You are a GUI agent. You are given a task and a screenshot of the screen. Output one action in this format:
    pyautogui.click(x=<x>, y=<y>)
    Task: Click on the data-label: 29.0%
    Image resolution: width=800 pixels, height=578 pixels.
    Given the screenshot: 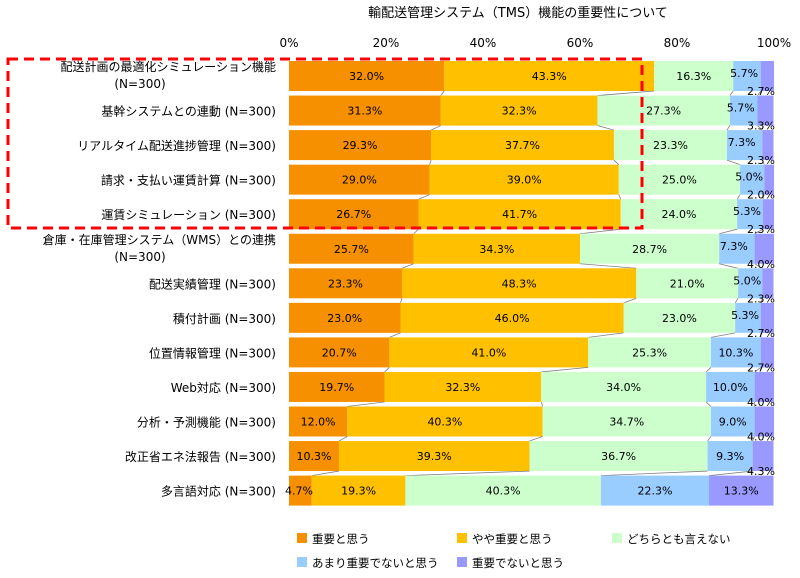 What is the action you would take?
    pyautogui.click(x=359, y=180)
    